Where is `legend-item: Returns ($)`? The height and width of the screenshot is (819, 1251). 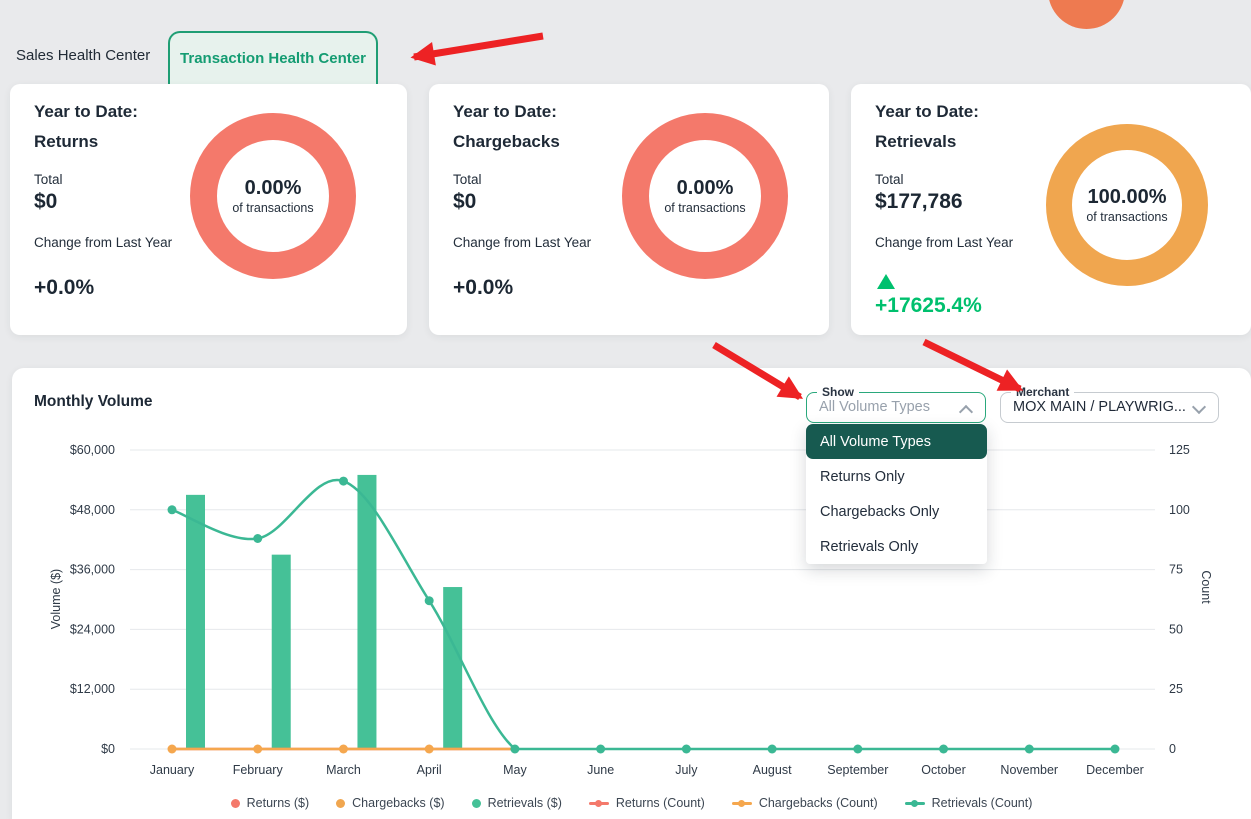
legend-item: Returns ($) is located at coordinates (270, 803).